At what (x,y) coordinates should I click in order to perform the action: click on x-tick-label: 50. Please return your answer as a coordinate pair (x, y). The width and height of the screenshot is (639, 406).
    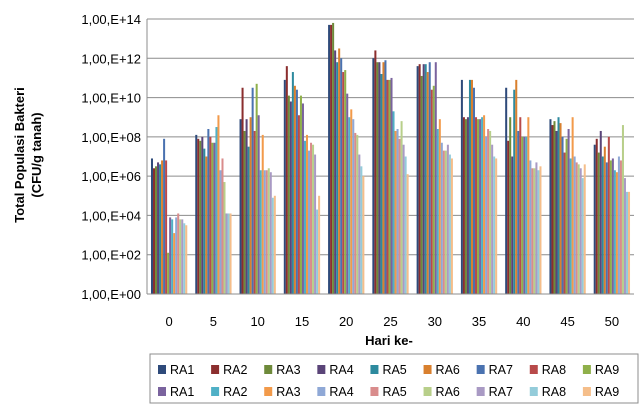
    Looking at the image, I should click on (612, 321).